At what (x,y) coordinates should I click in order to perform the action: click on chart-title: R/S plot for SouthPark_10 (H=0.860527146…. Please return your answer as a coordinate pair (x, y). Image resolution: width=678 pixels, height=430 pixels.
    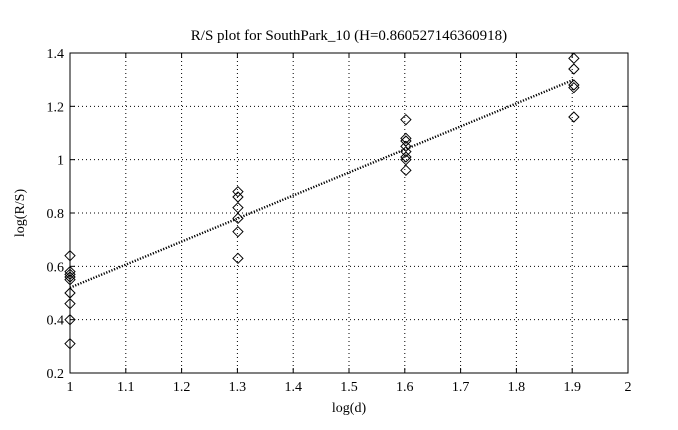
    Looking at the image, I should click on (349, 36).